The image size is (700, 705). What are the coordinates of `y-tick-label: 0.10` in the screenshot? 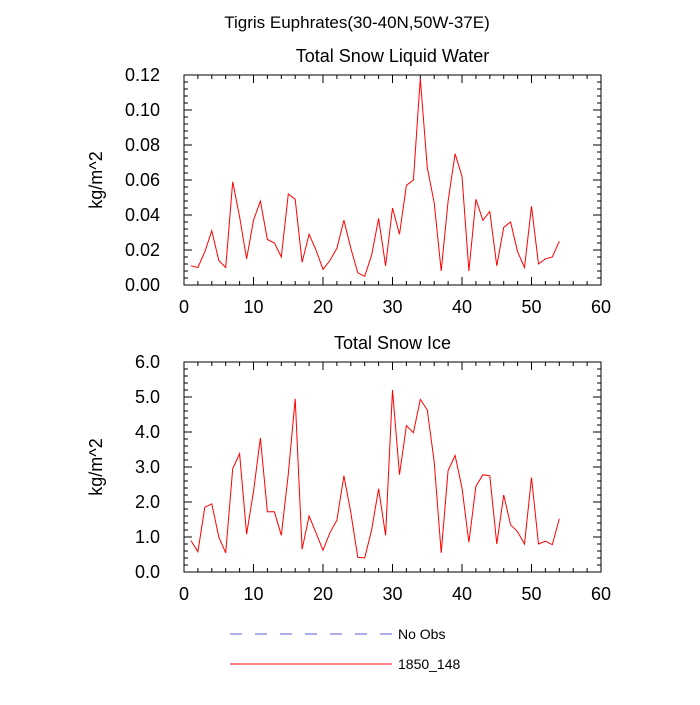 It's located at (142, 110).